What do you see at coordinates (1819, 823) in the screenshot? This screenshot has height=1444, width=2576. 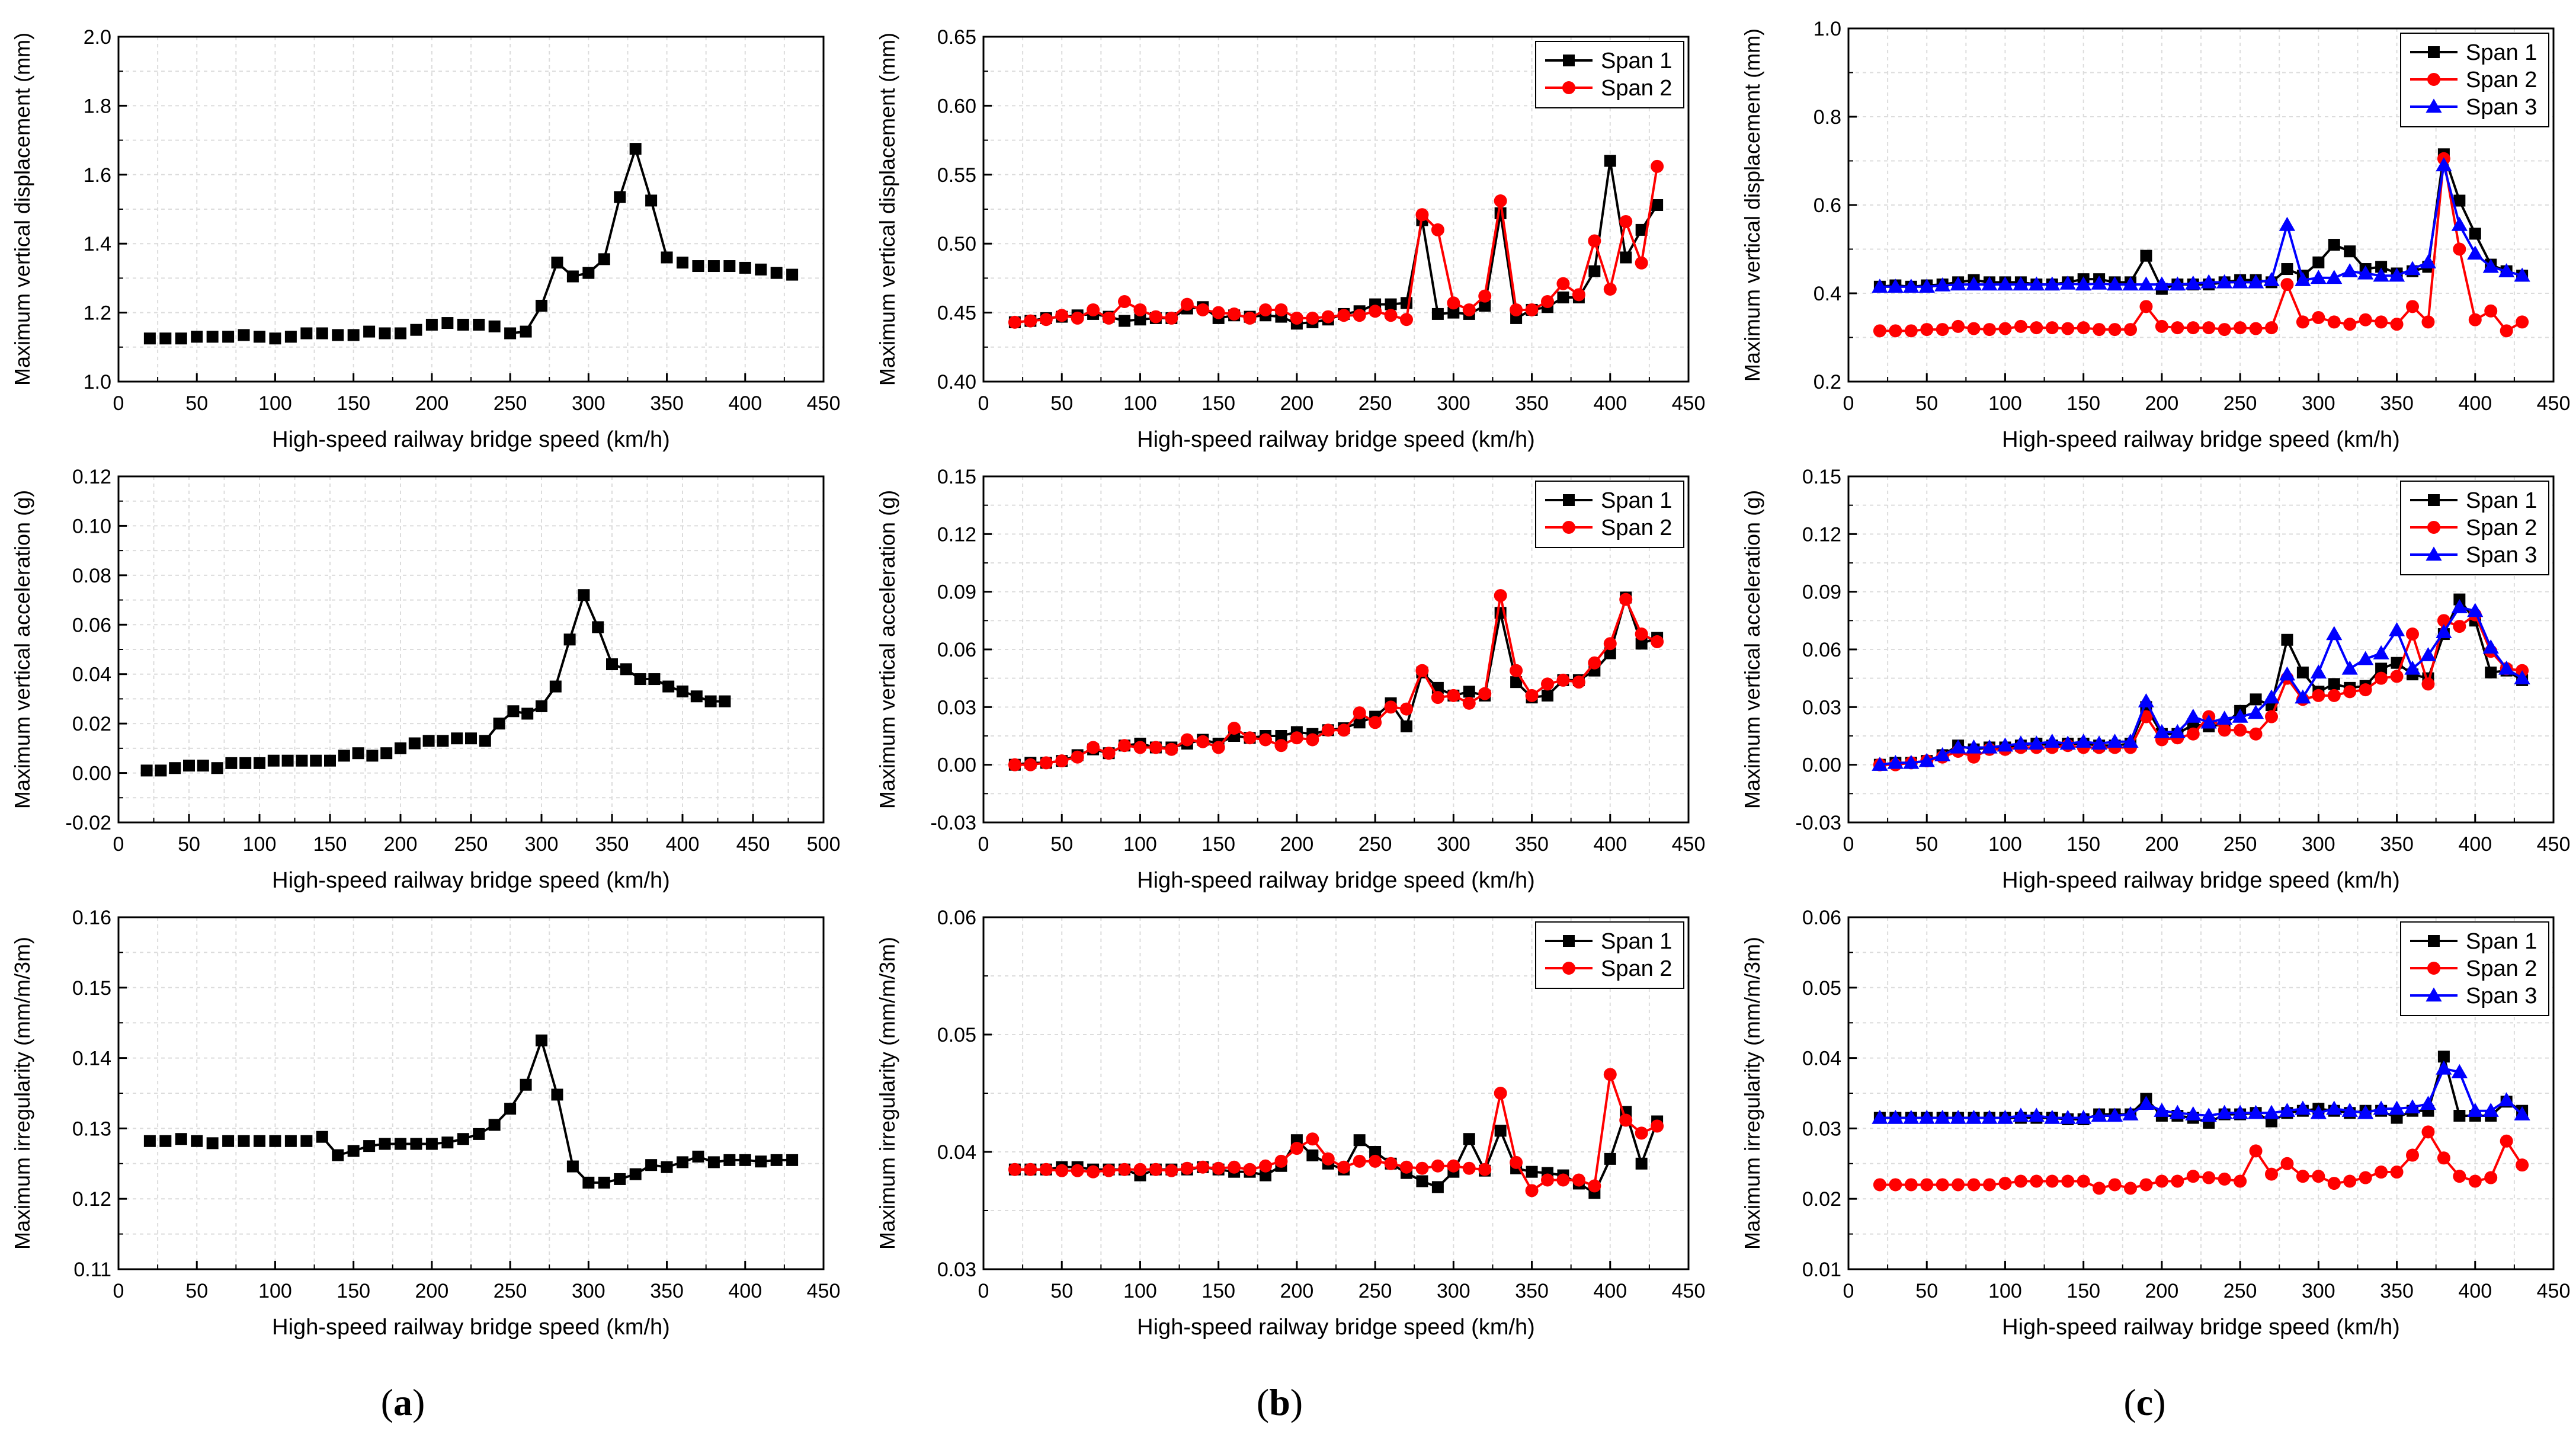 I see `y-tick-label: -0.03` at bounding box center [1819, 823].